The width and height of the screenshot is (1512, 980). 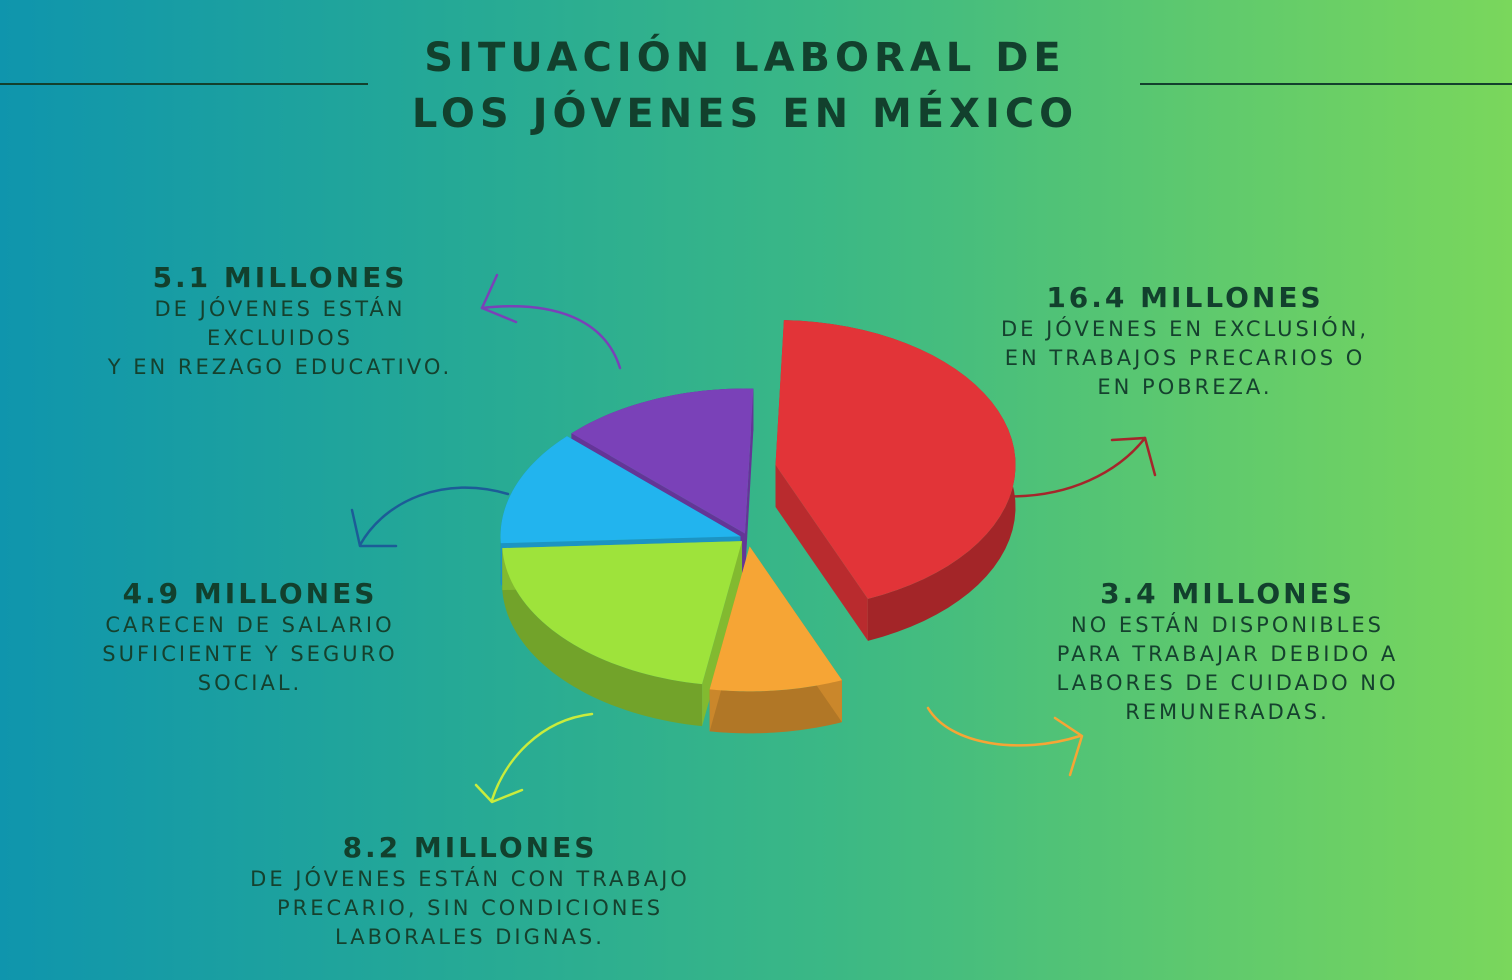 I want to click on value-label: 8.2 MILLONES, so click(x=470, y=847).